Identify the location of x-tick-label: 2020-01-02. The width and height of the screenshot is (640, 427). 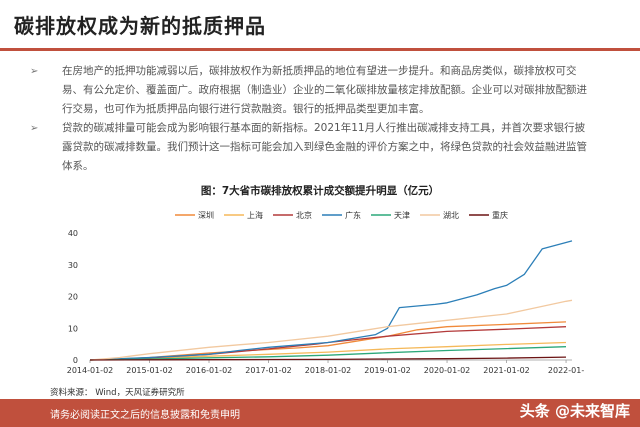
(447, 370).